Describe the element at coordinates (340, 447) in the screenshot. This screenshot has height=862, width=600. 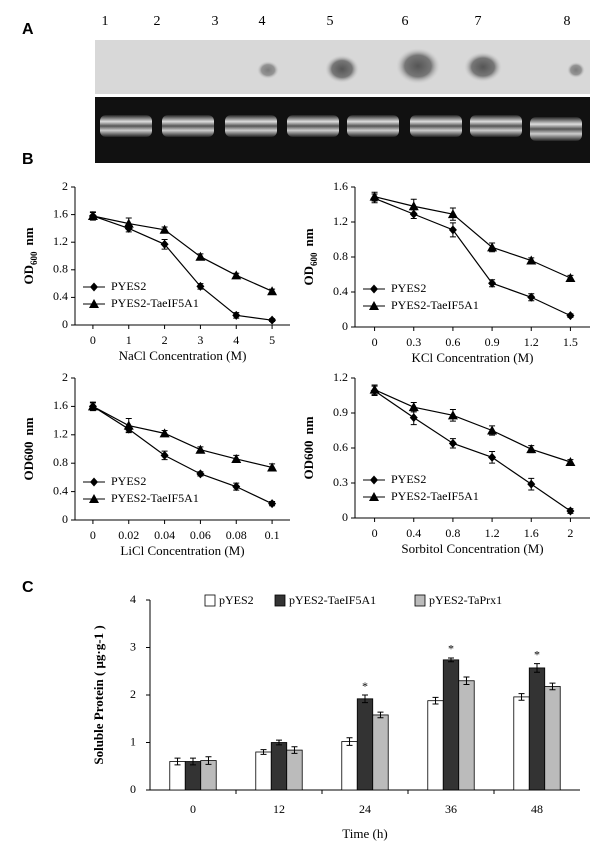
I see `y-tick-label: 0.6` at that location.